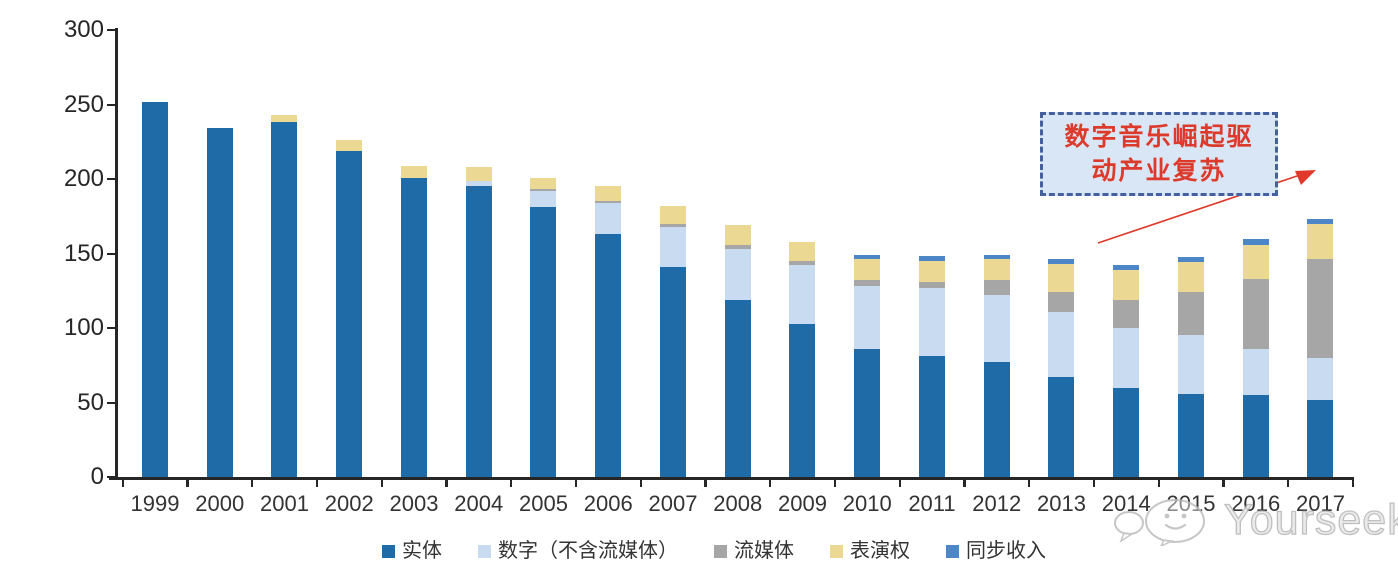 The image size is (1398, 582). What do you see at coordinates (720, 551) in the screenshot?
I see `legend-swatch-streaming` at bounding box center [720, 551].